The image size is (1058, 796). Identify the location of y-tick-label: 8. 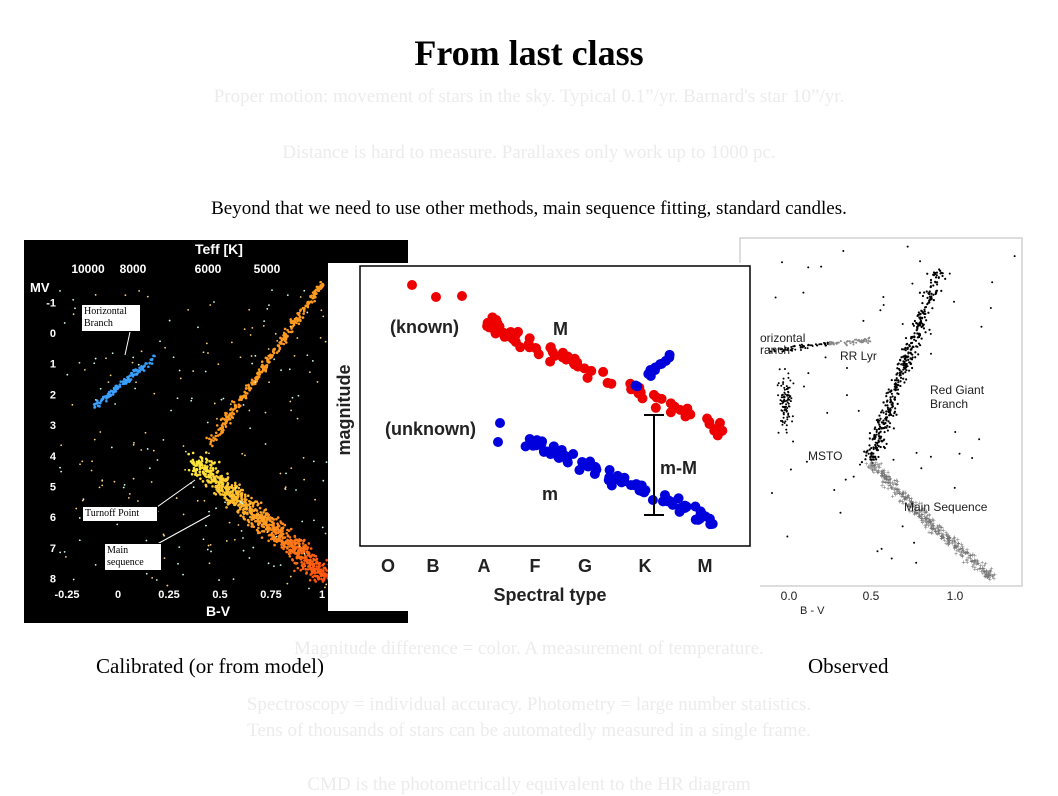
(53, 580).